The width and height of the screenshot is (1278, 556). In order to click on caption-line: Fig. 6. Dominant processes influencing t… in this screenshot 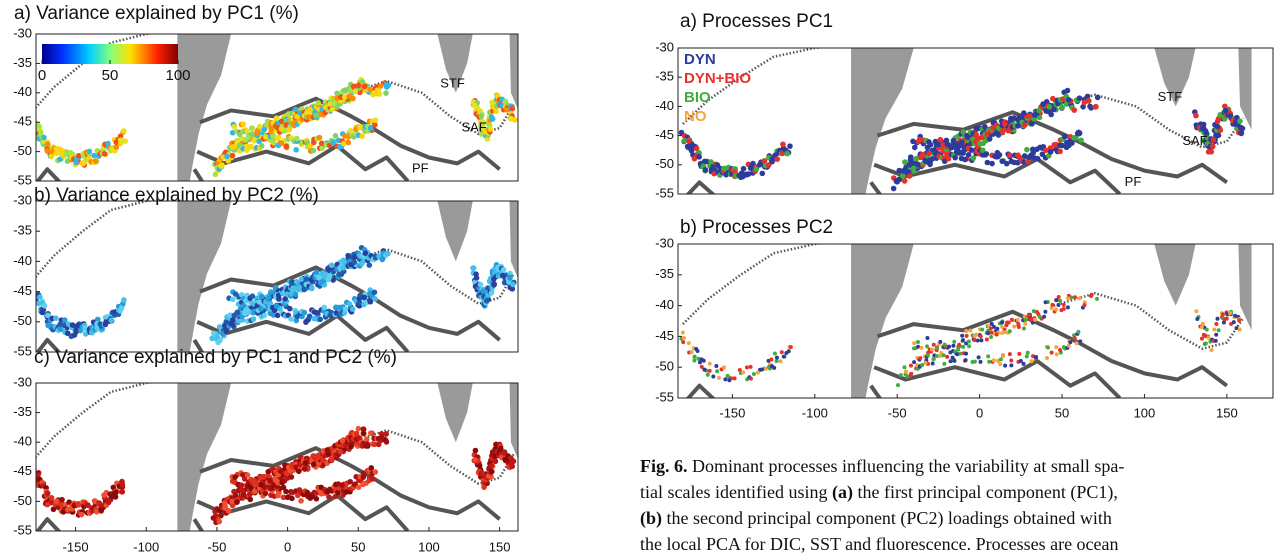, I will do `click(882, 466)`.